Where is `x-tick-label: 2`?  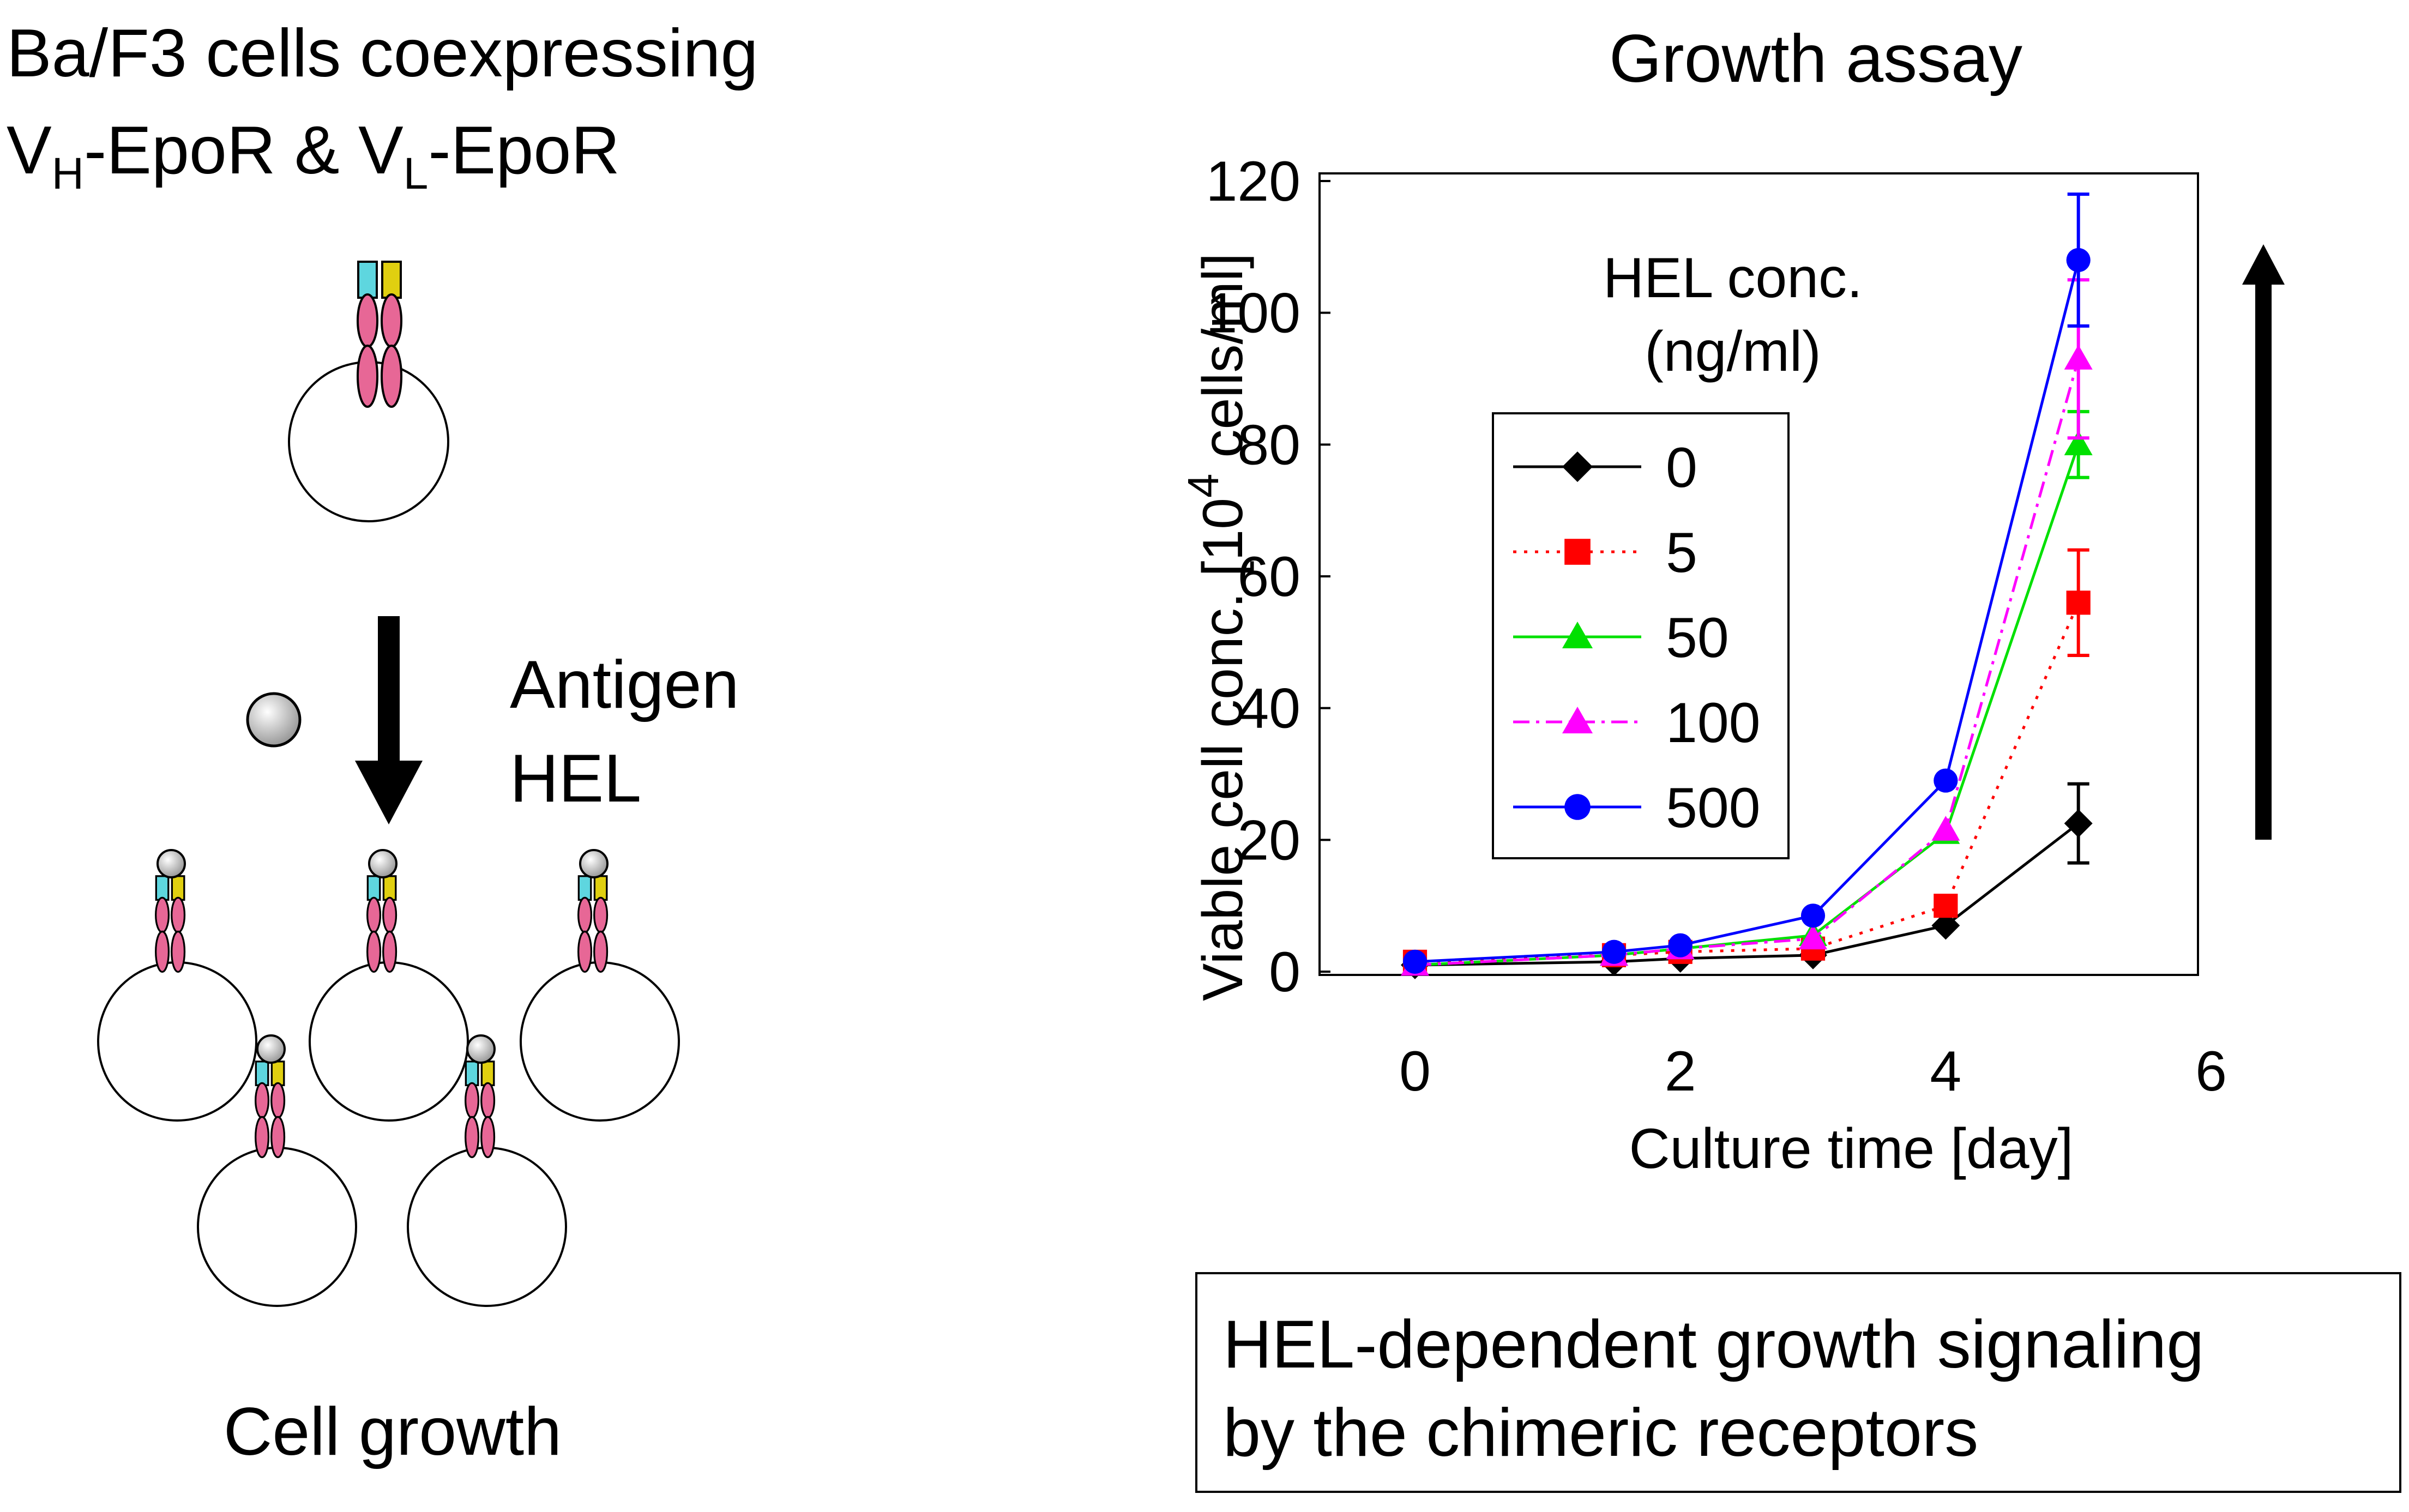 x-tick-label: 2 is located at coordinates (1680, 1071).